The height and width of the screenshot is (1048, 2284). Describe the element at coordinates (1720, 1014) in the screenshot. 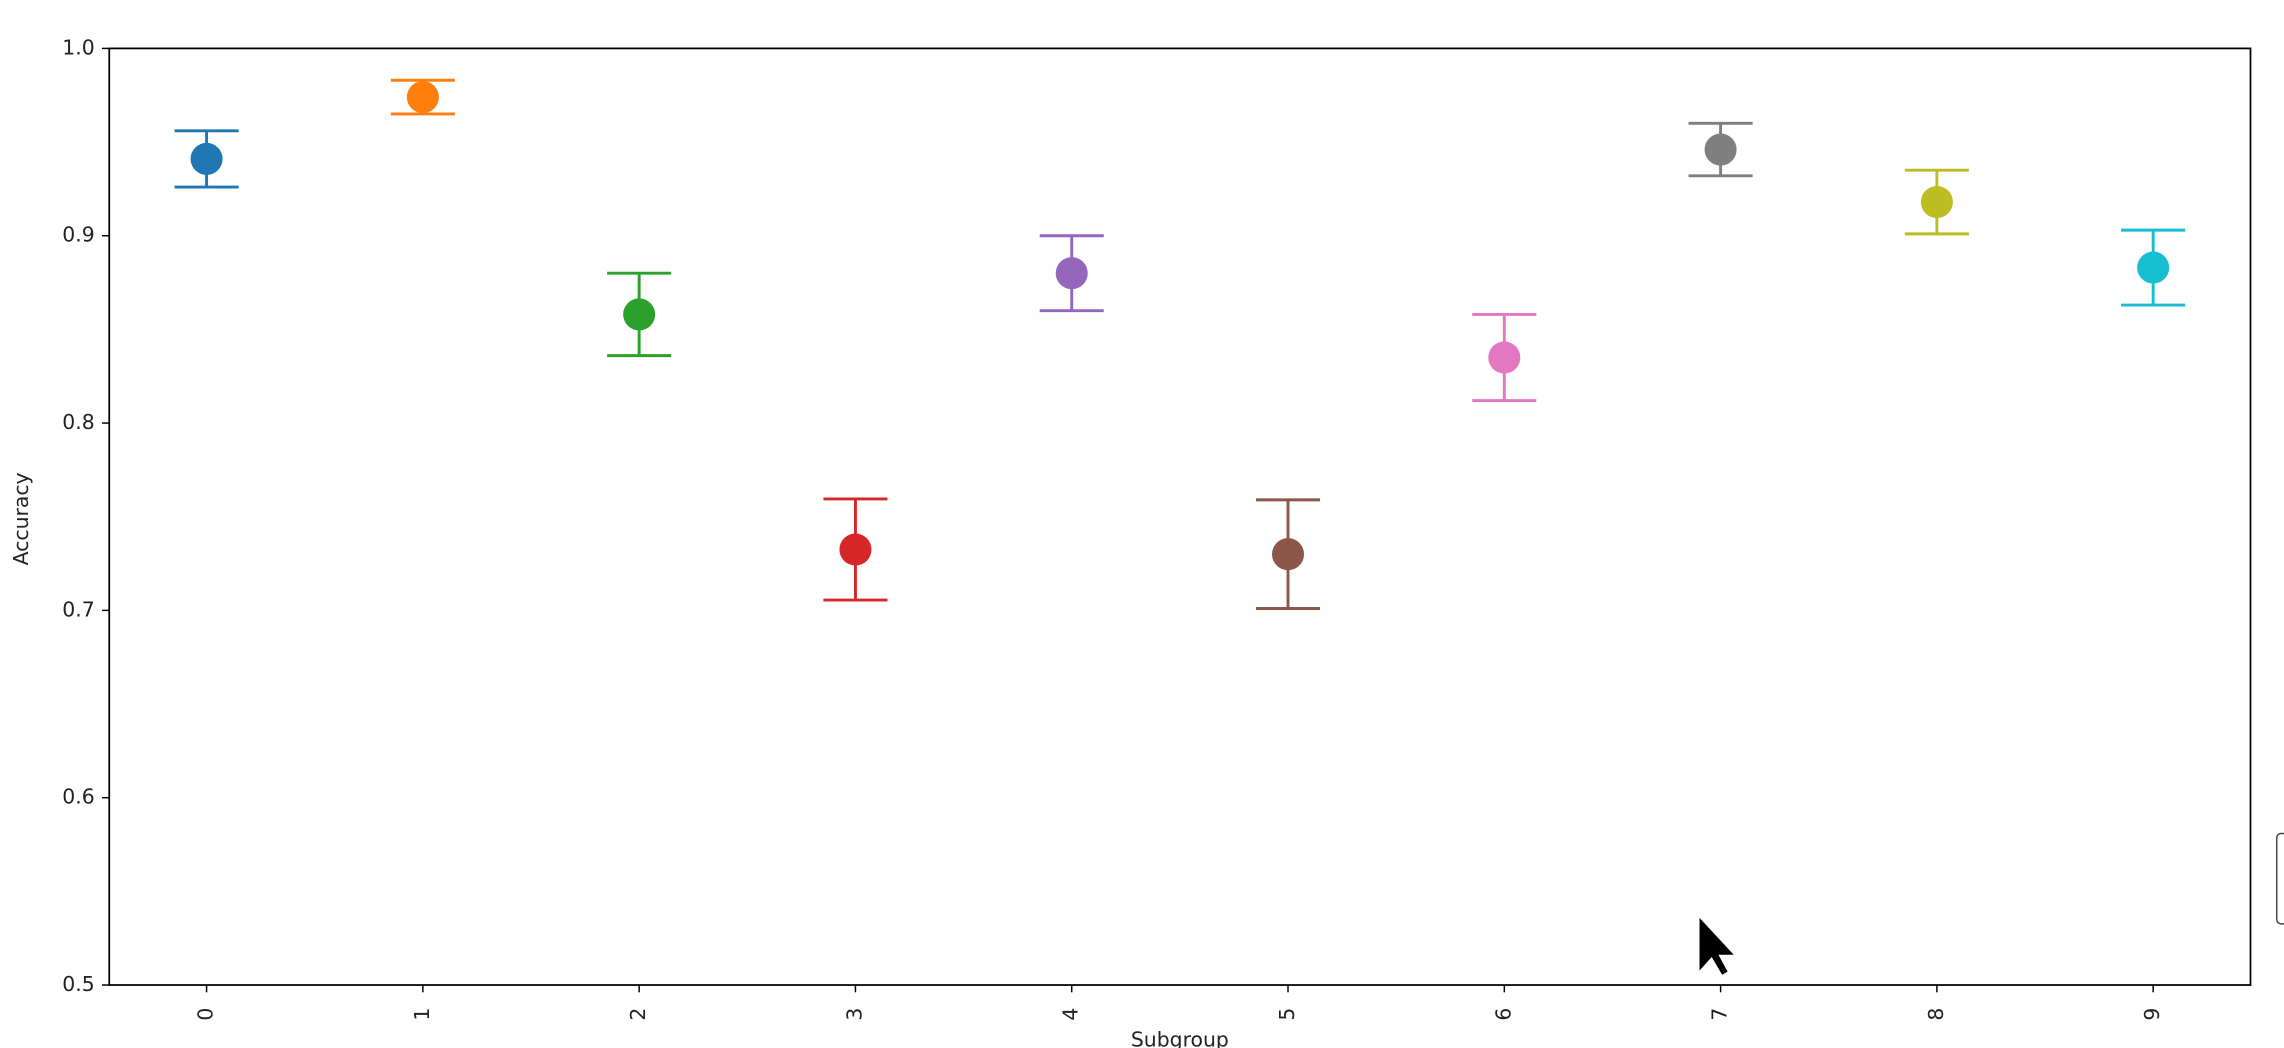

I see `x-tick-label: 7` at that location.